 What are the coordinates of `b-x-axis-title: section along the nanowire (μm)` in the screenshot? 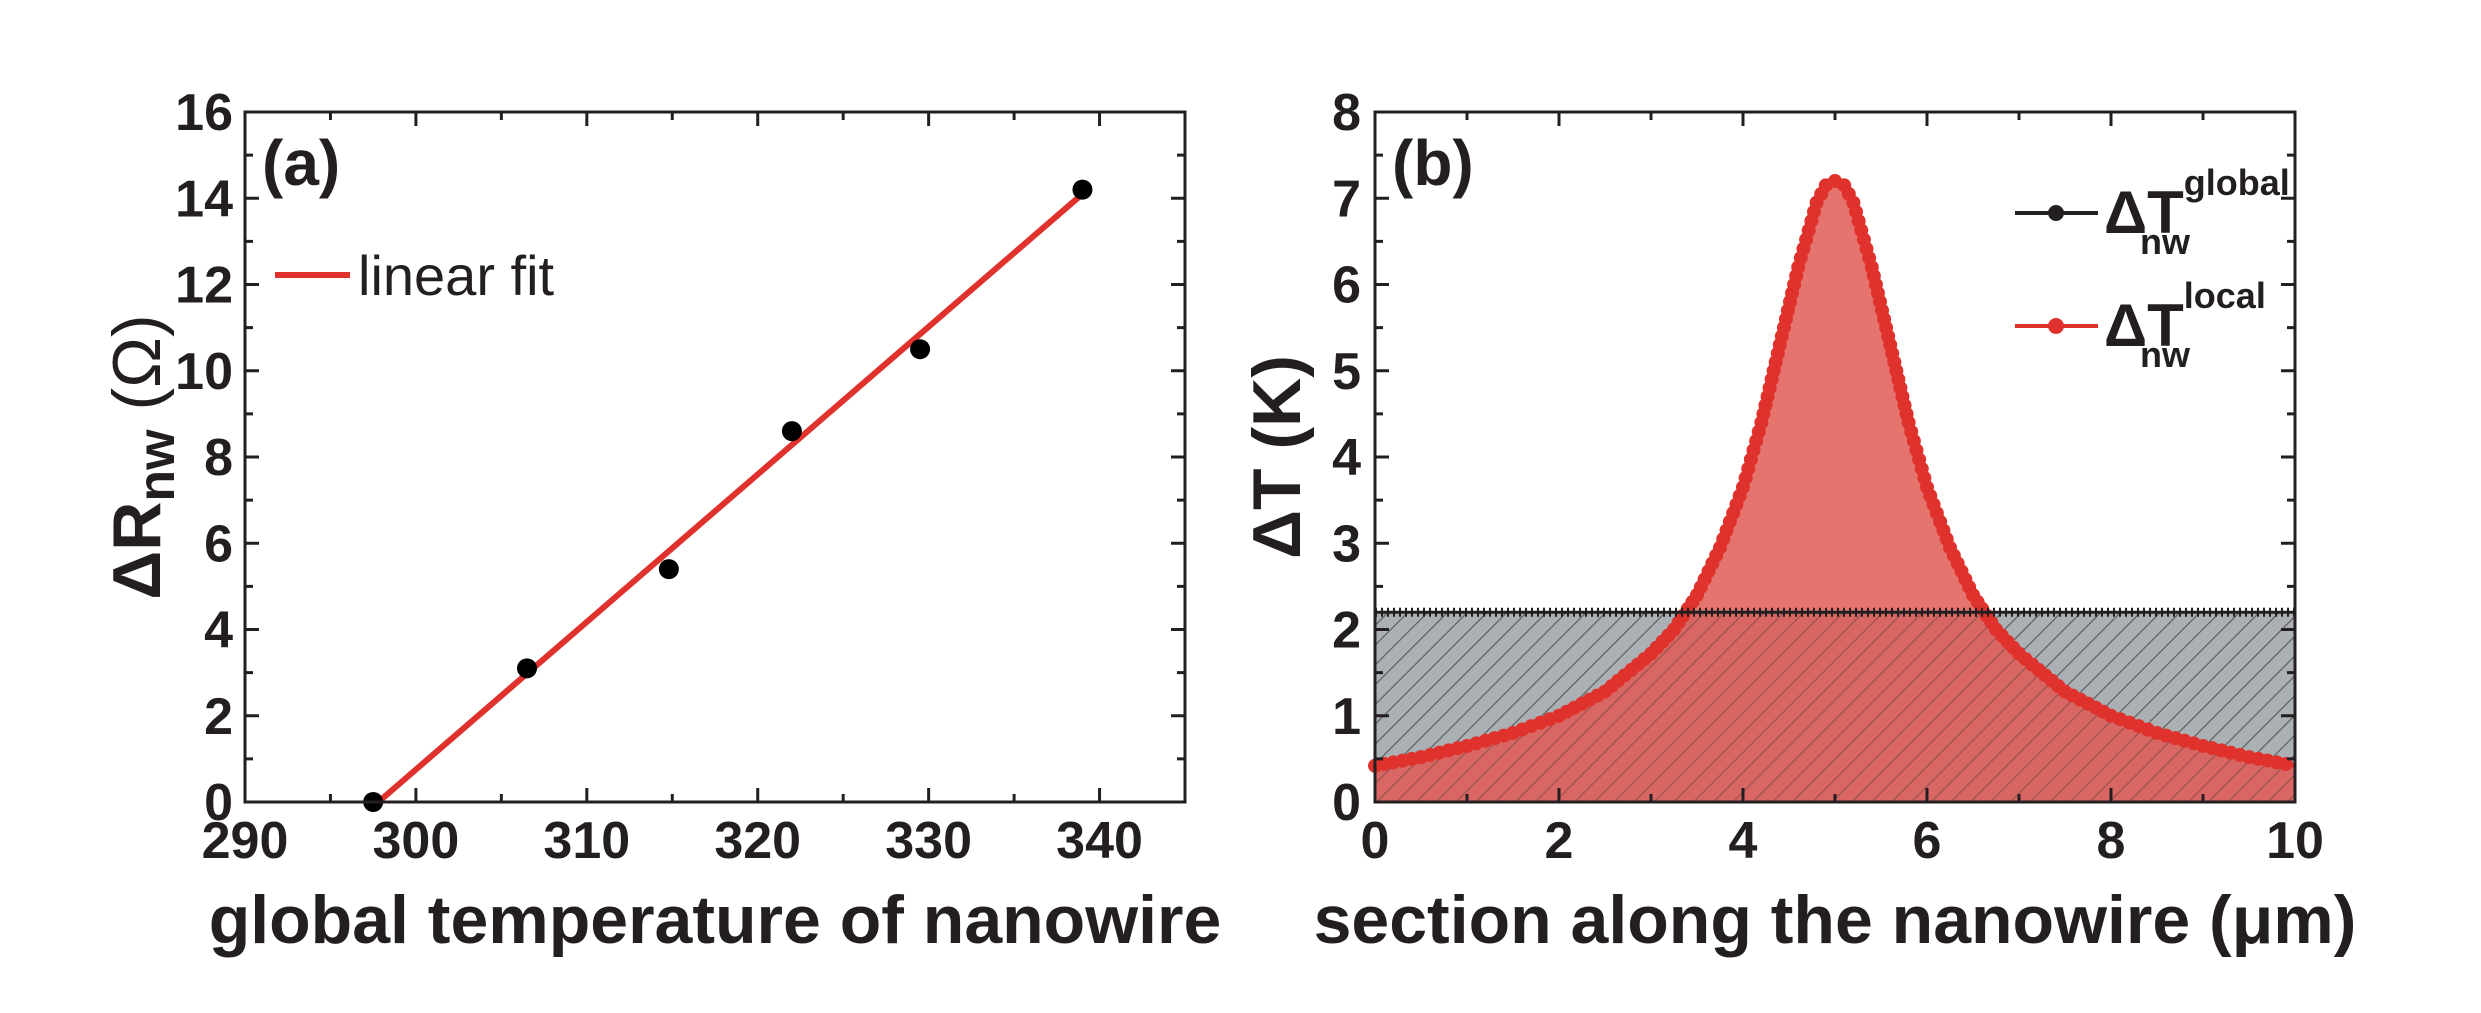 It's located at (1835, 920).